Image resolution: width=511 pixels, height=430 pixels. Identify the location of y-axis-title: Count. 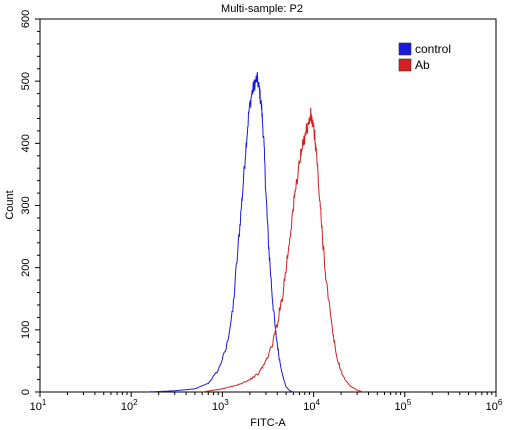
(10, 204).